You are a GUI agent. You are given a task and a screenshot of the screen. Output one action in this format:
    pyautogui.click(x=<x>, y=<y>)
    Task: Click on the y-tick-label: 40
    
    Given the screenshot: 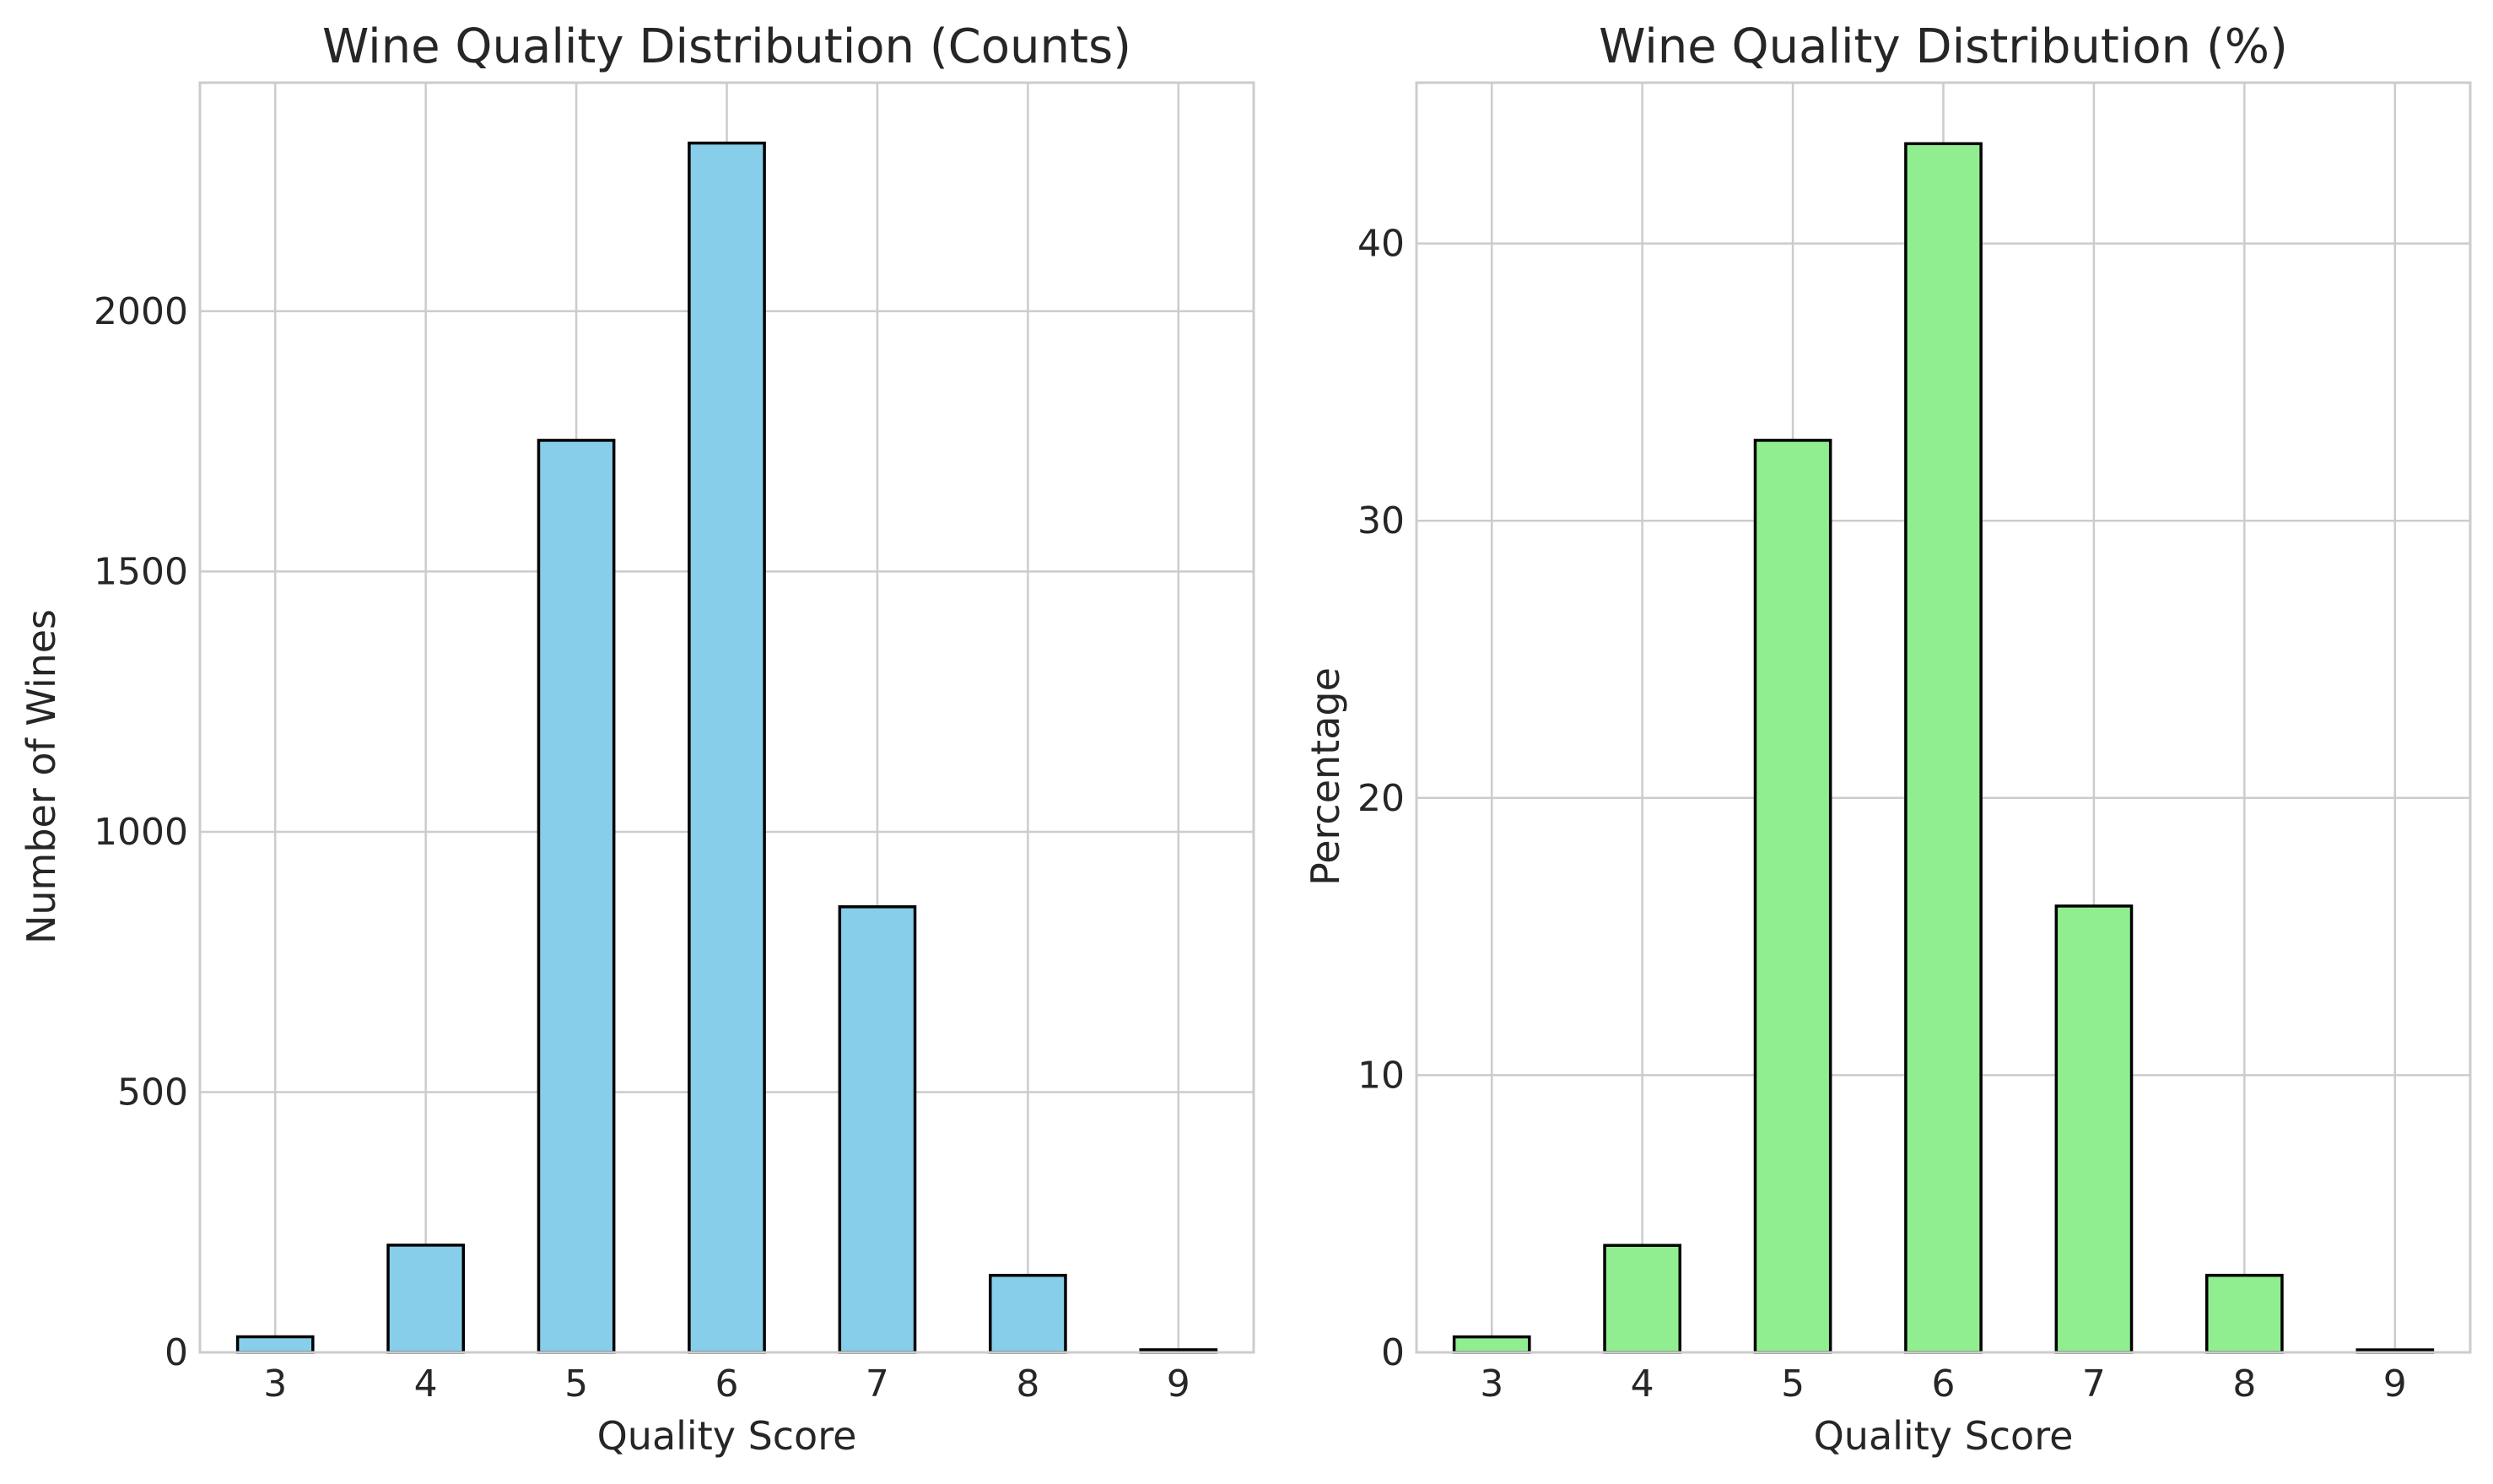 What is the action you would take?
    pyautogui.click(x=1381, y=244)
    